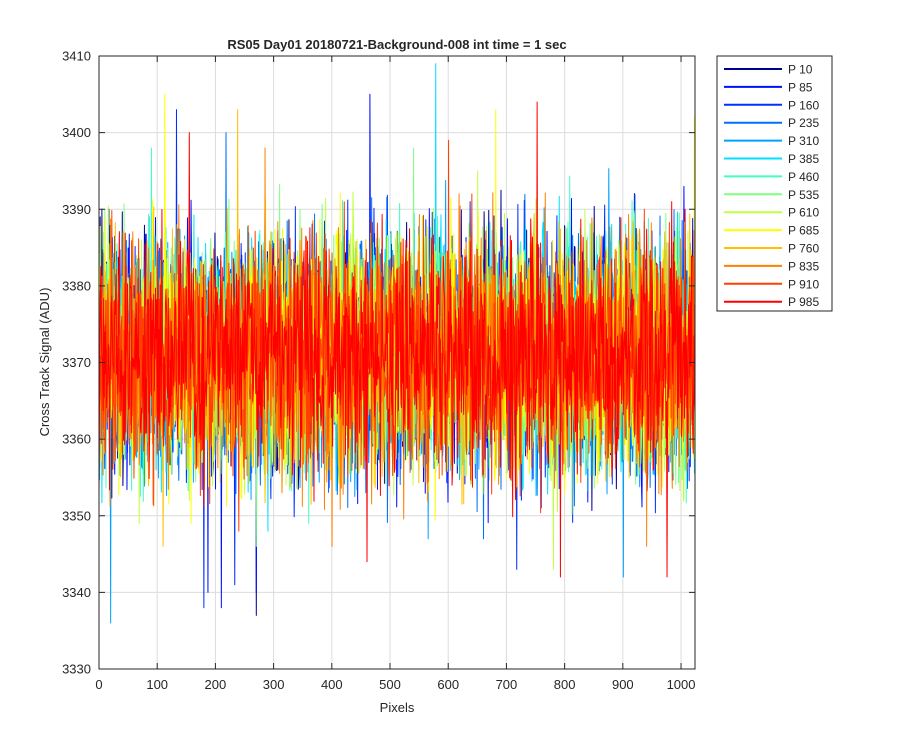 The image size is (900, 750). What do you see at coordinates (157, 684) in the screenshot?
I see `x-tick-label: 100` at bounding box center [157, 684].